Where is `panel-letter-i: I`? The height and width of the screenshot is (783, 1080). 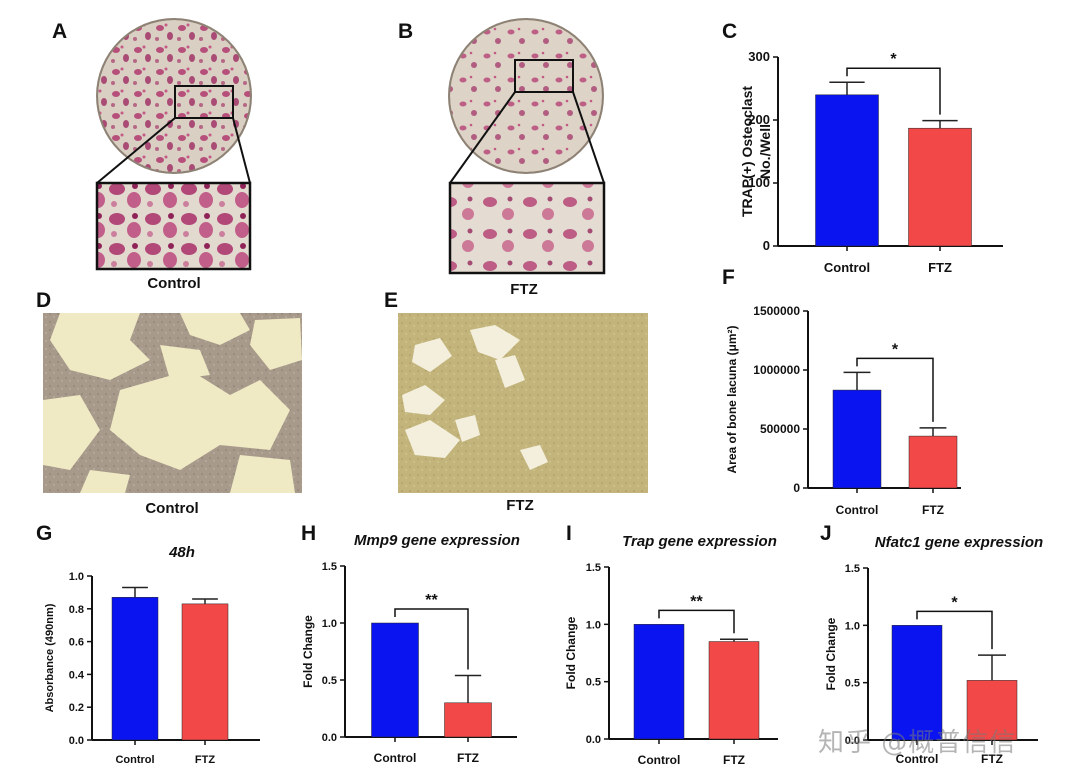 panel-letter-i: I is located at coordinates (569, 533).